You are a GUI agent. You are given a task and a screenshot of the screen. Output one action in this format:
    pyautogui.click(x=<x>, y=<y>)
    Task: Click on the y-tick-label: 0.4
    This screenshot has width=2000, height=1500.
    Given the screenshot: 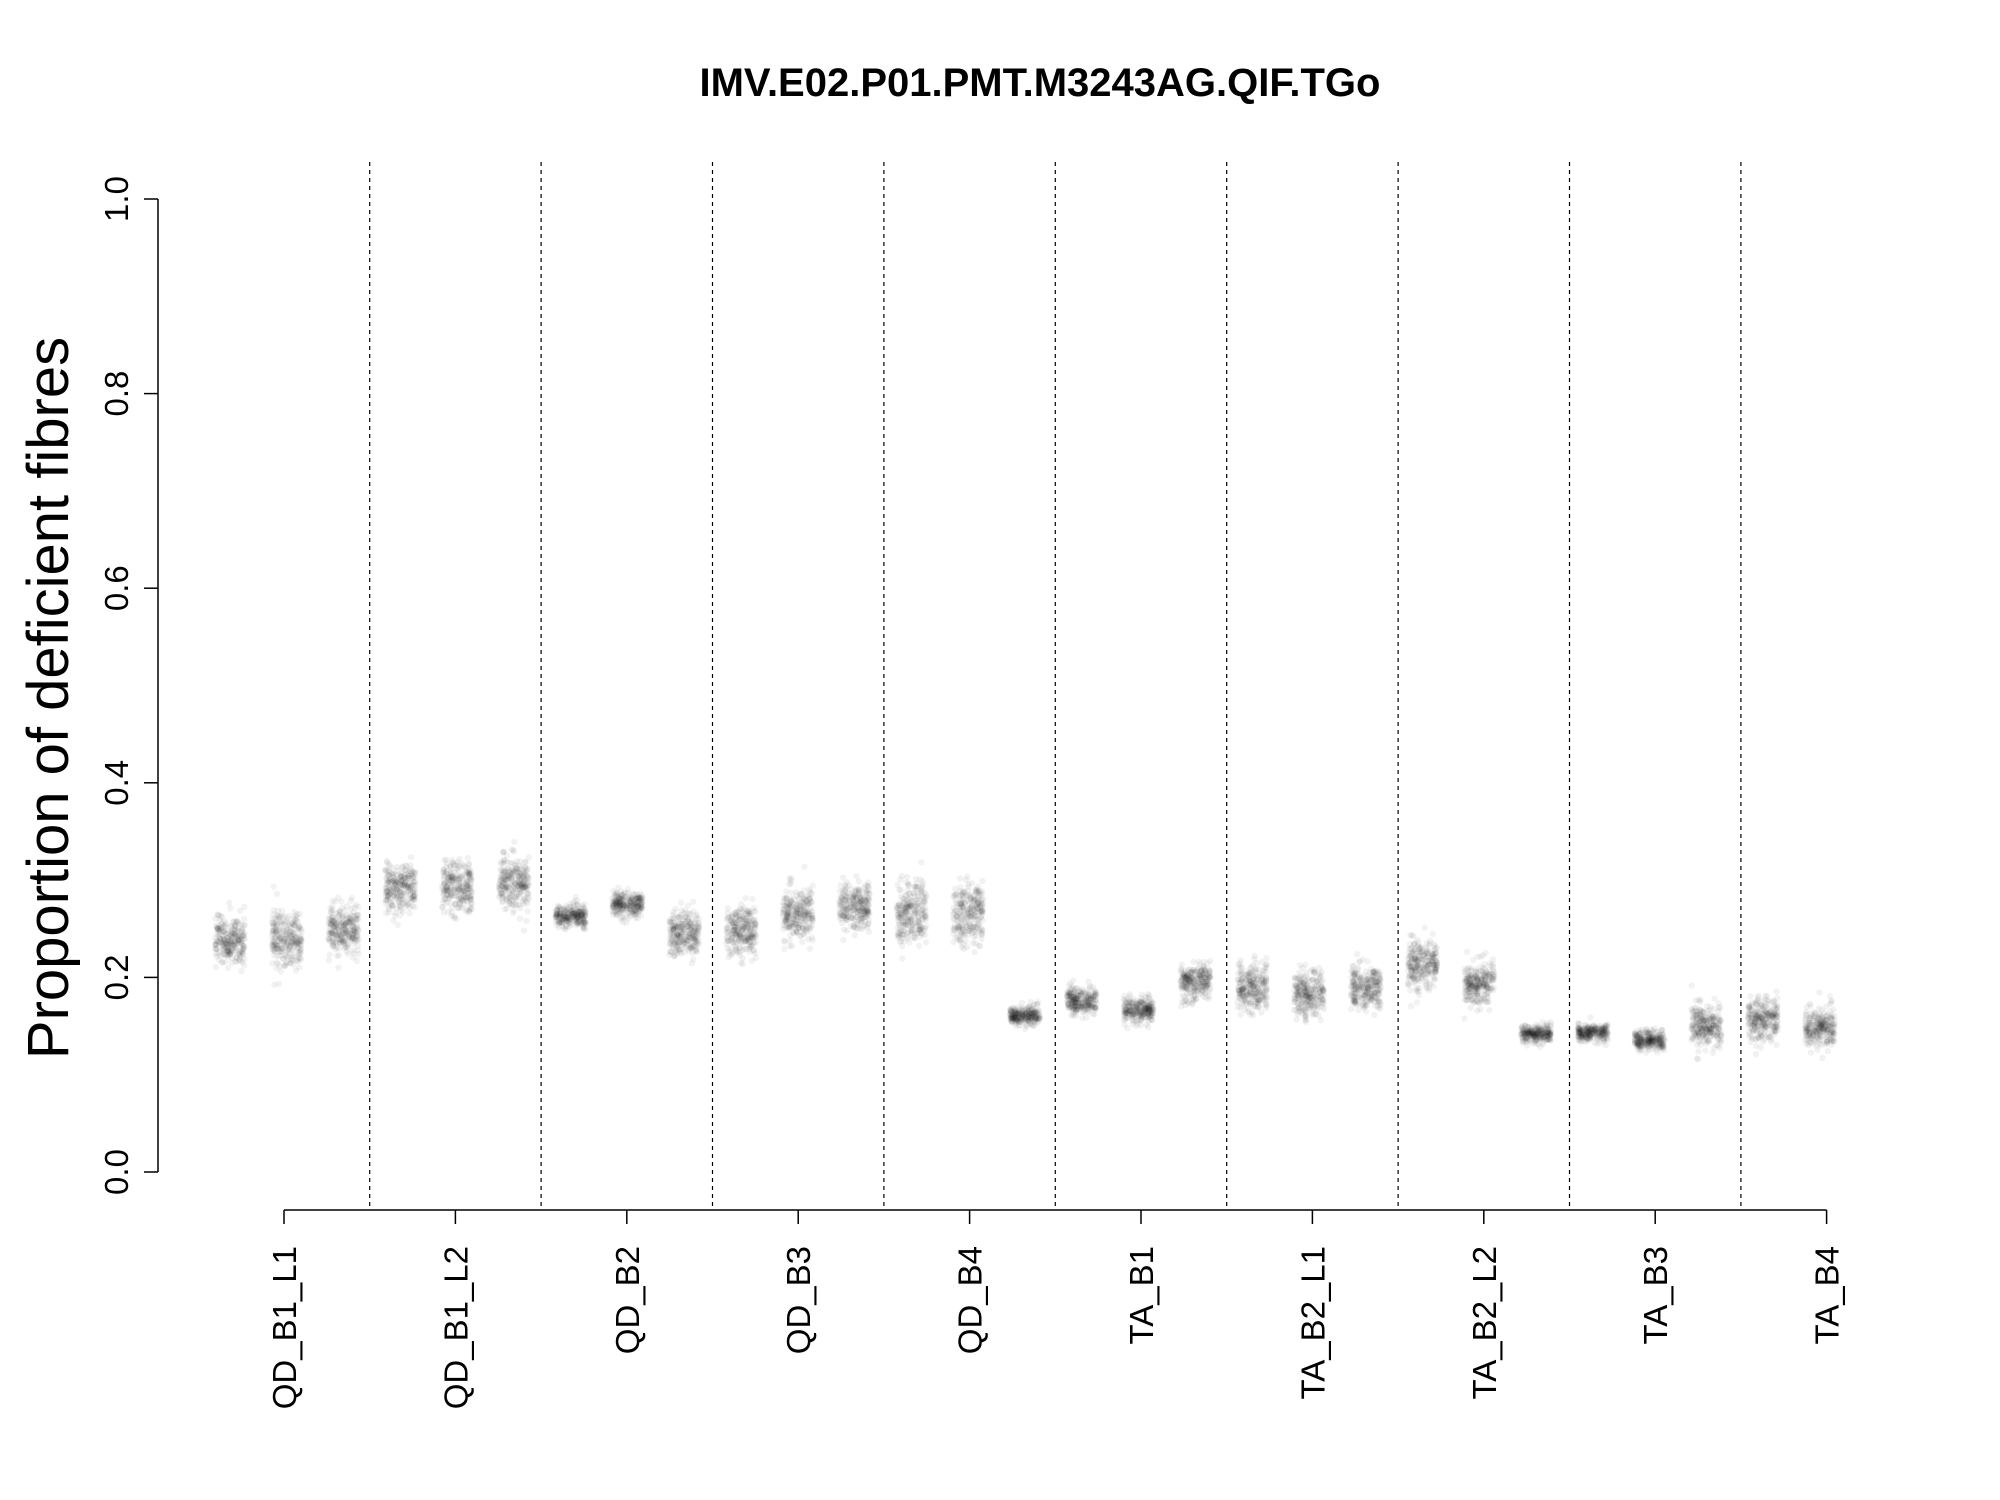 What is the action you would take?
    pyautogui.click(x=116, y=783)
    